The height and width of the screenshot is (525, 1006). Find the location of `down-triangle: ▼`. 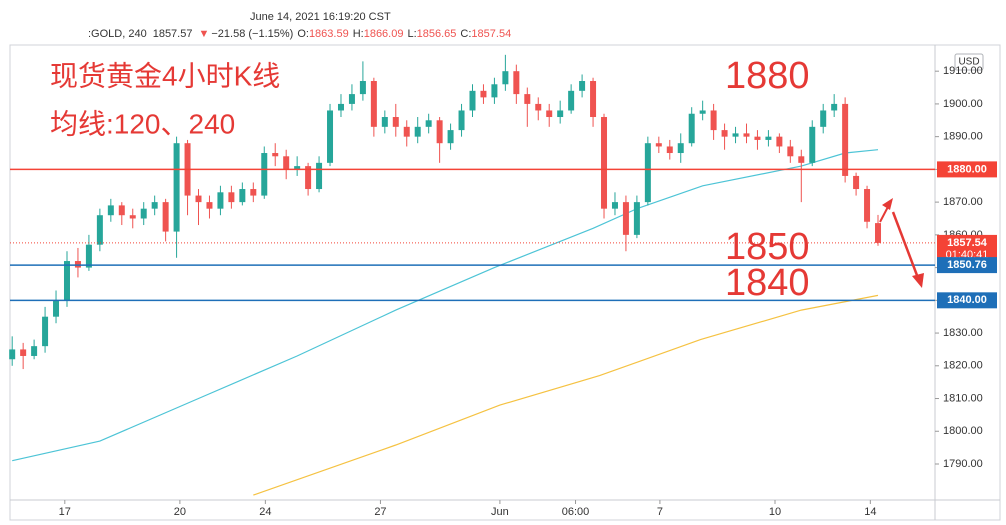

down-triangle: ▼ is located at coordinates (203, 34).